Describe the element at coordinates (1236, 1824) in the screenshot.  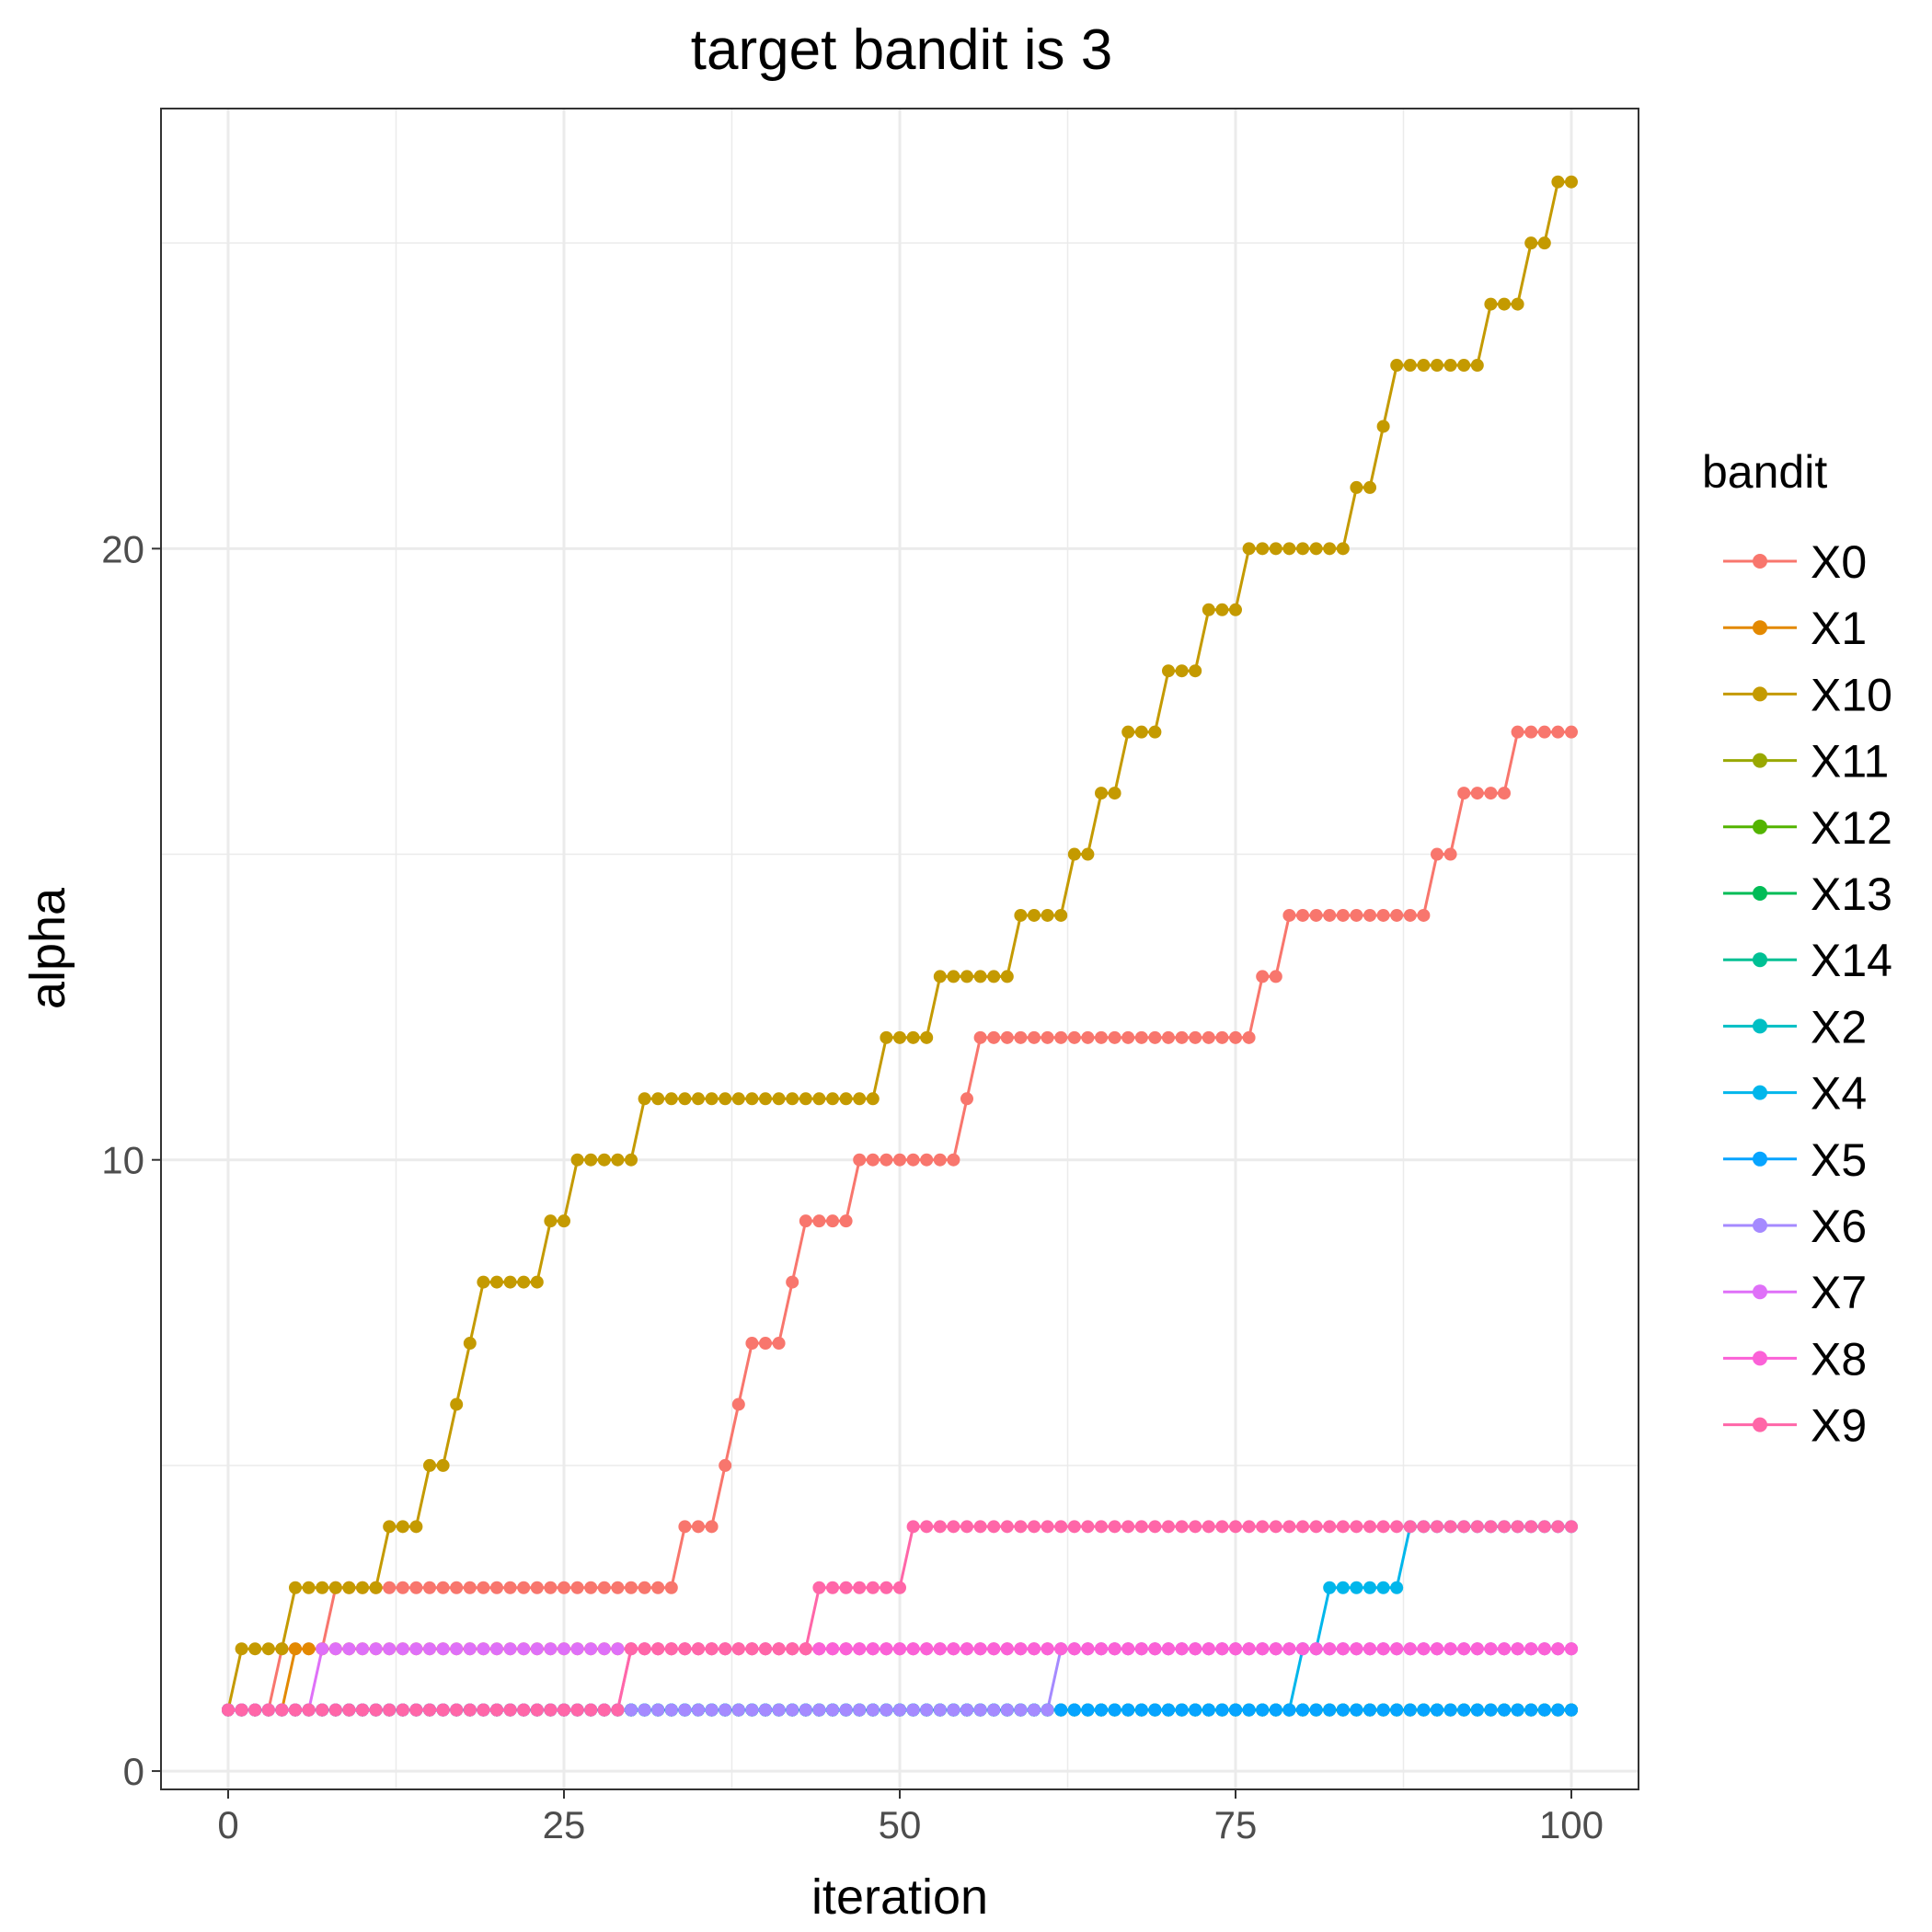
I see `x-tick-label: 75` at that location.